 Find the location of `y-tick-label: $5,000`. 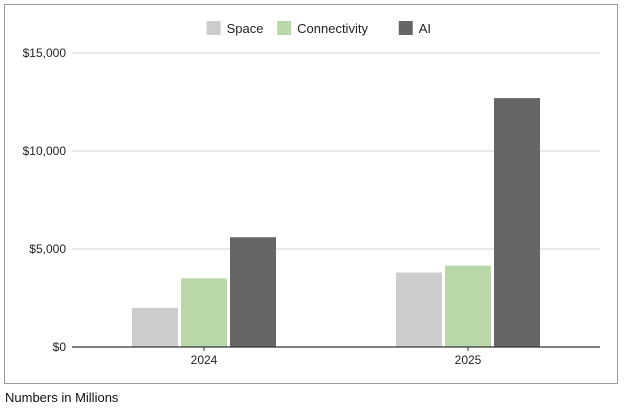

y-tick-label: $5,000 is located at coordinates (47, 249).